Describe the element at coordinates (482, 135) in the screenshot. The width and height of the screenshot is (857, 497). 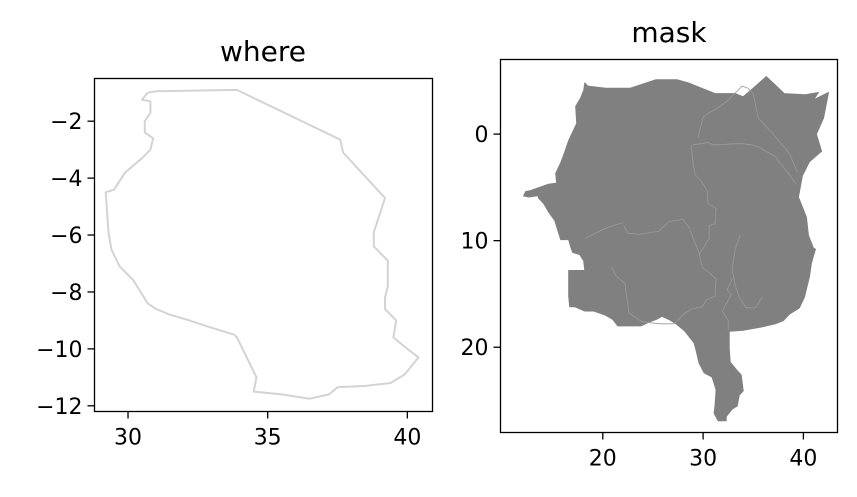
I see `y-tick-label: 0` at that location.